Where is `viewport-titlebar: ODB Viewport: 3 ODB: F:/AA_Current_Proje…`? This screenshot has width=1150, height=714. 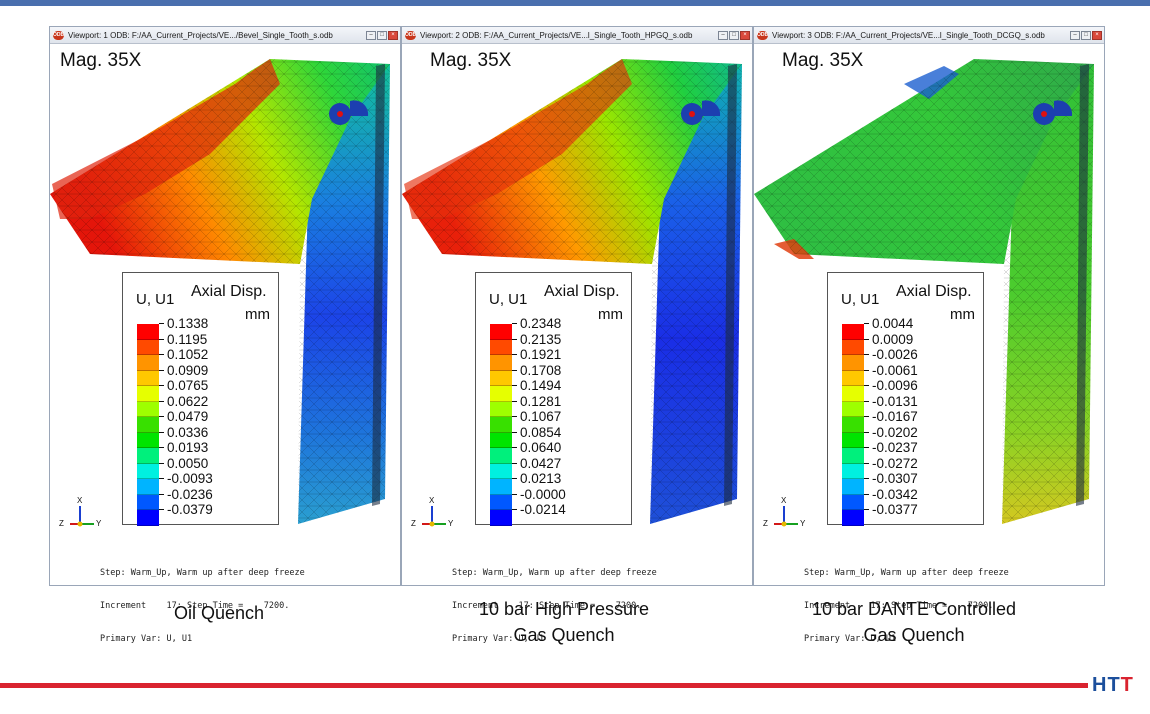
viewport-titlebar: ODB Viewport: 3 ODB: F:/AA_Current_Proje… is located at coordinates (929, 35).